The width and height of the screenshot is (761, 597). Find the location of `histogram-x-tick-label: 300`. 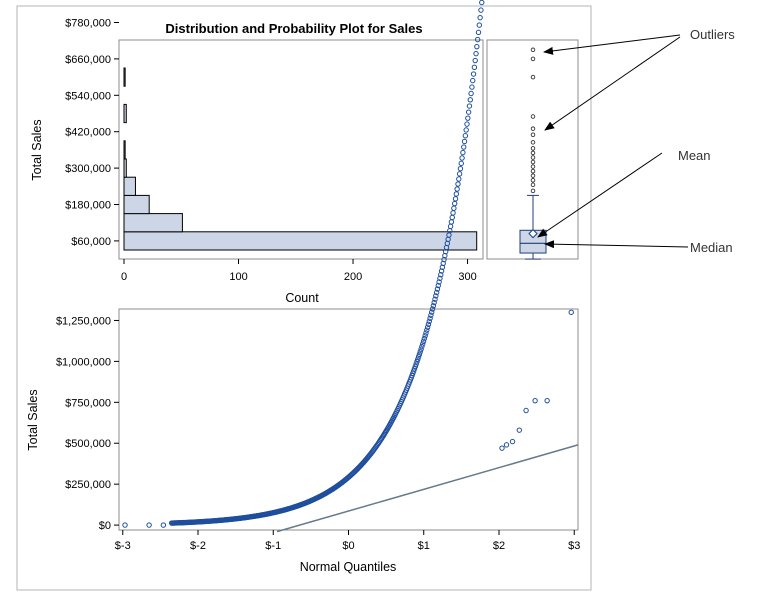

histogram-x-tick-label: 300 is located at coordinates (467, 277).